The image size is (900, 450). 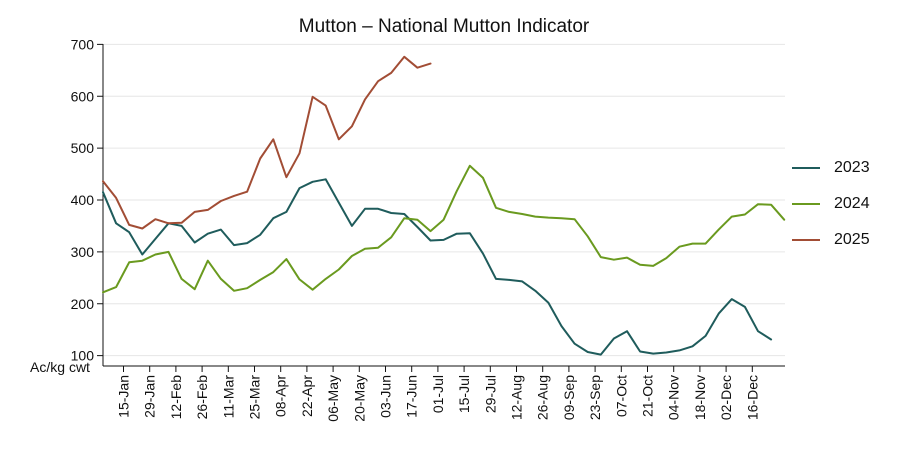 I want to click on chart-title: Mutton – National Mutton Indicator, so click(x=444, y=26).